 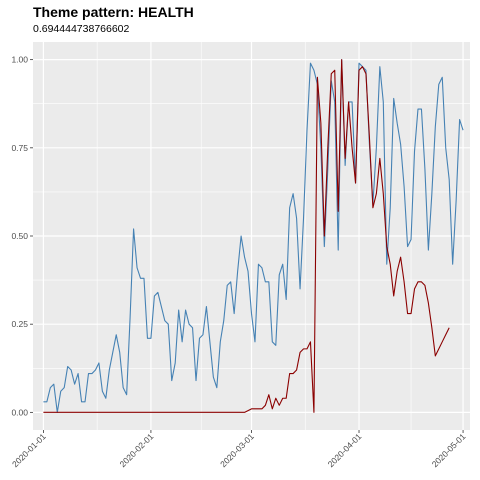 I want to click on y-tick-label: 1.00, so click(x=19, y=60).